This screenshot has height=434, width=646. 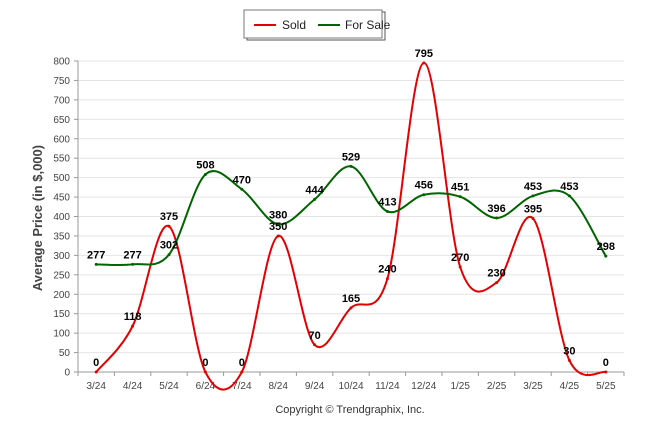 I want to click on y-tick-label: 300, so click(x=61, y=256).